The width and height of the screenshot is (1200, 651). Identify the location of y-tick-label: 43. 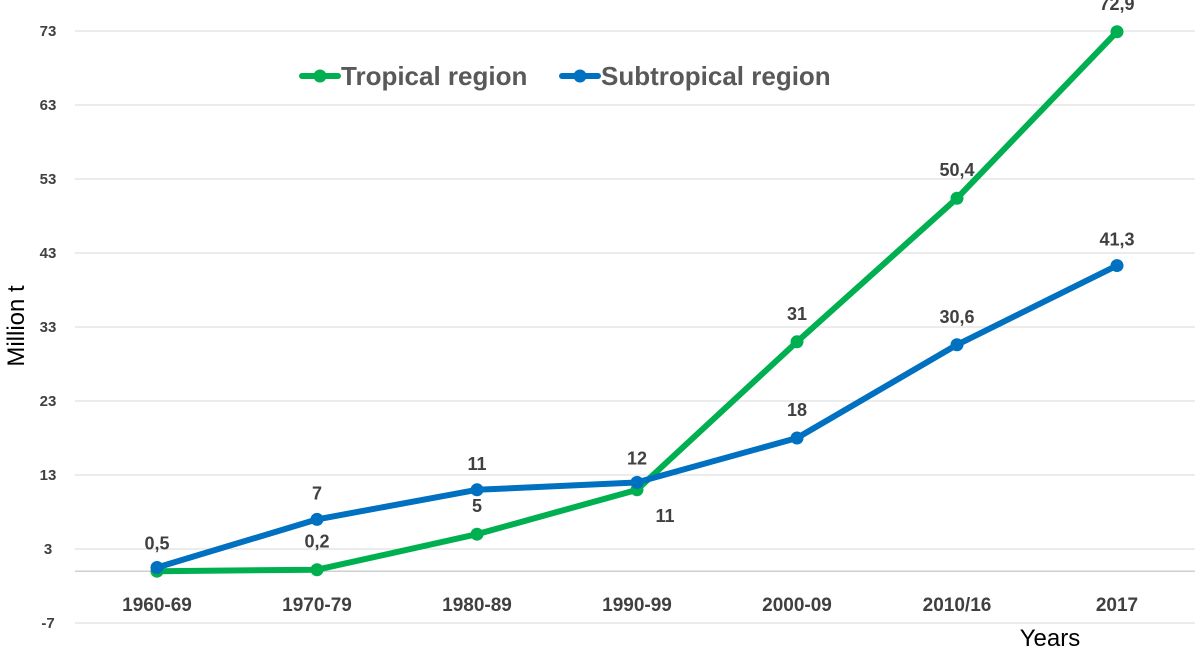
(48, 253).